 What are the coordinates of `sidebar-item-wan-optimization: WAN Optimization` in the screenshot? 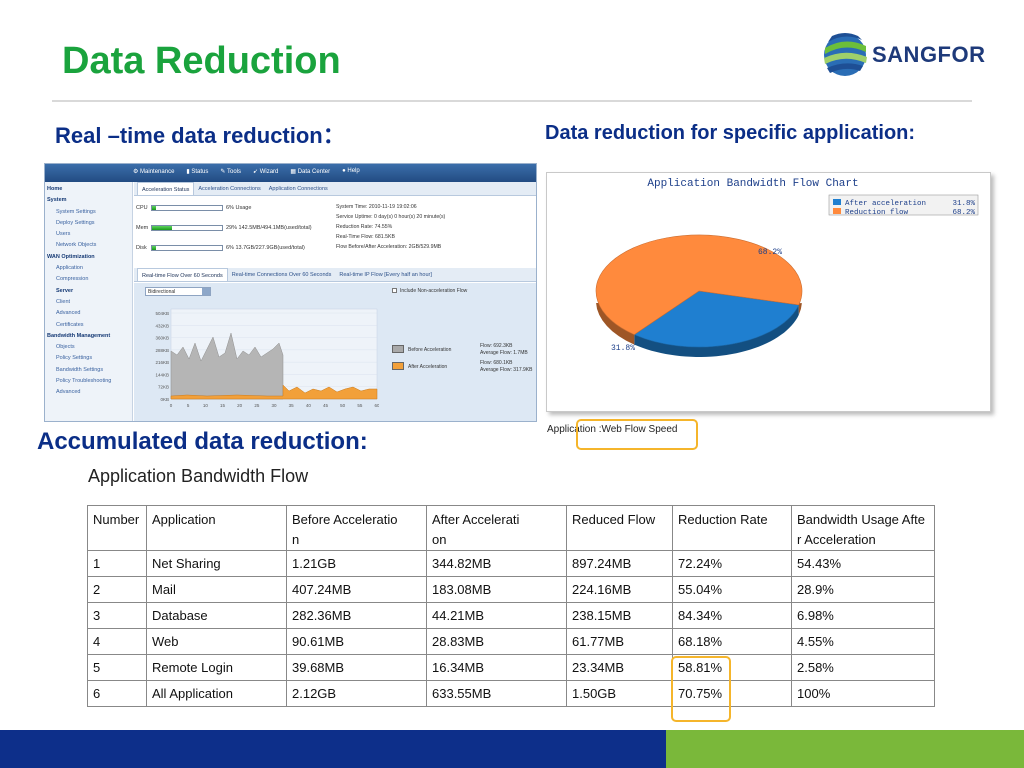 It's located at (71, 256).